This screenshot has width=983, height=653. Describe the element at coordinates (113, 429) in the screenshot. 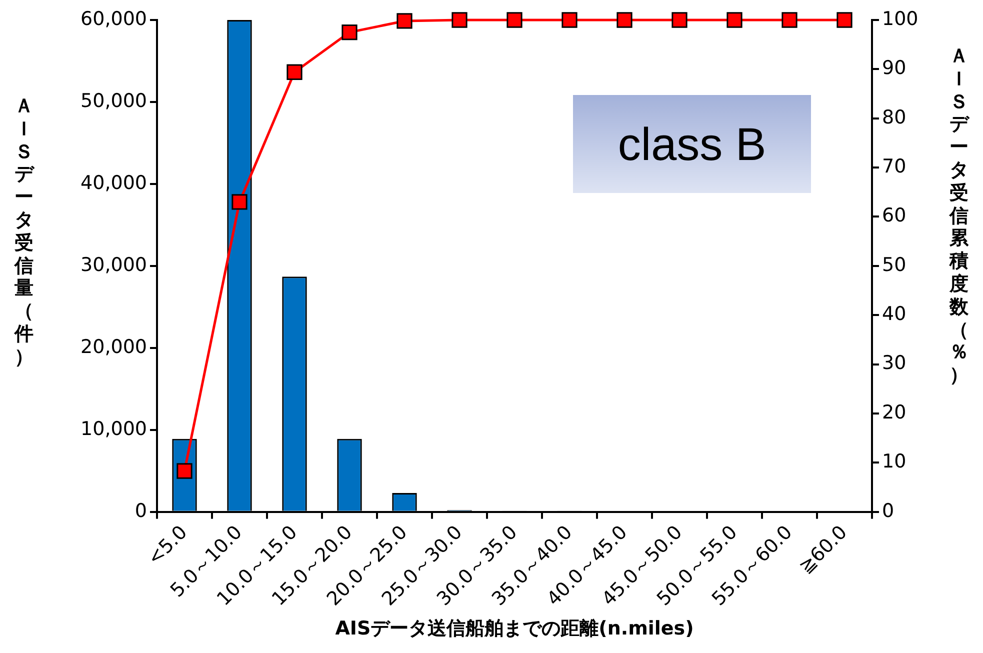

I see `y-tick-label: 10,000` at that location.